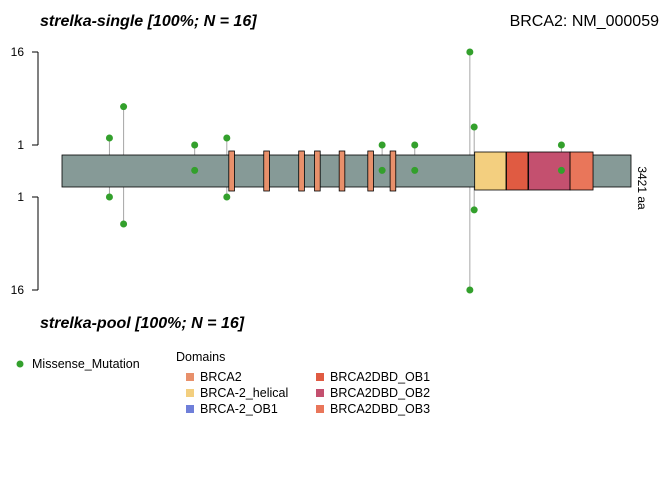  What do you see at coordinates (20, 197) in the screenshot?
I see `bottom-tick-label: 1` at bounding box center [20, 197].